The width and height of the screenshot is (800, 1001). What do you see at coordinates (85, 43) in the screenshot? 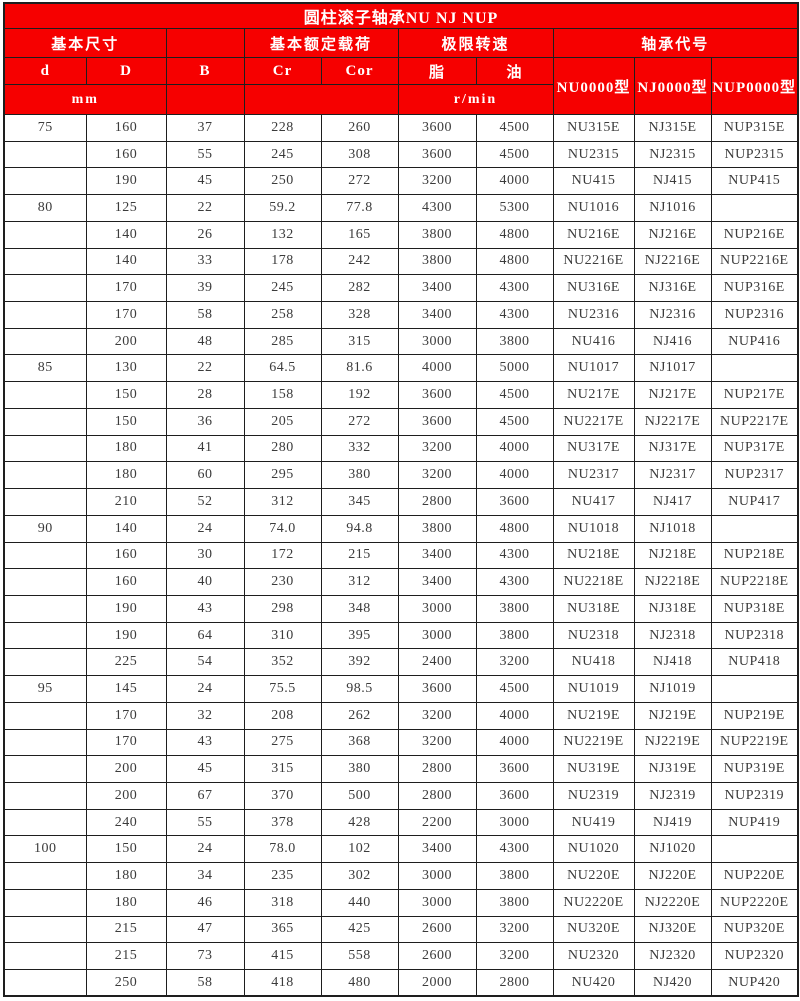
I see `header-basic-dimensions: 基本尺寸` at bounding box center [85, 43].